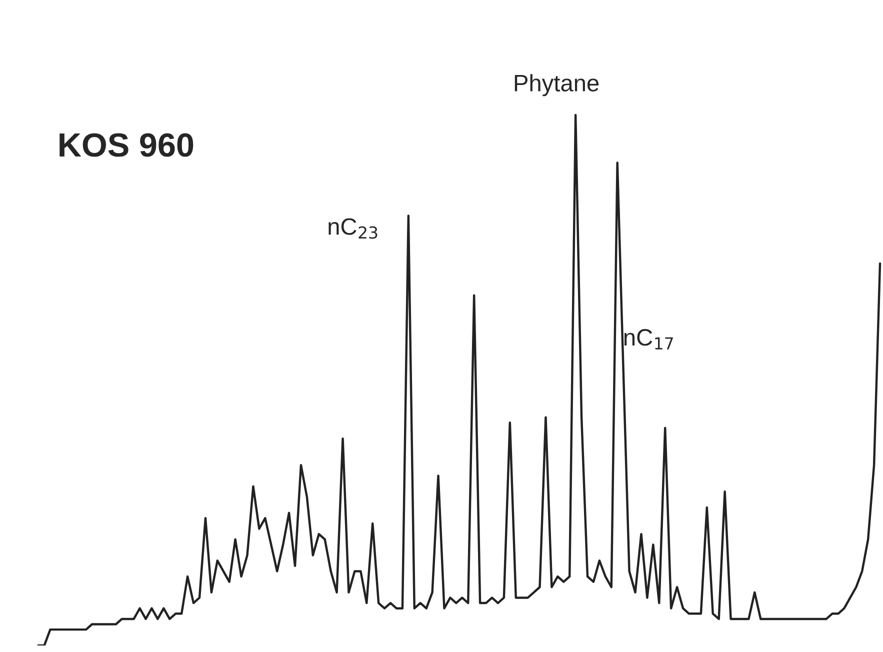  I want to click on annotation: nC$_{23}$, so click(353, 228).